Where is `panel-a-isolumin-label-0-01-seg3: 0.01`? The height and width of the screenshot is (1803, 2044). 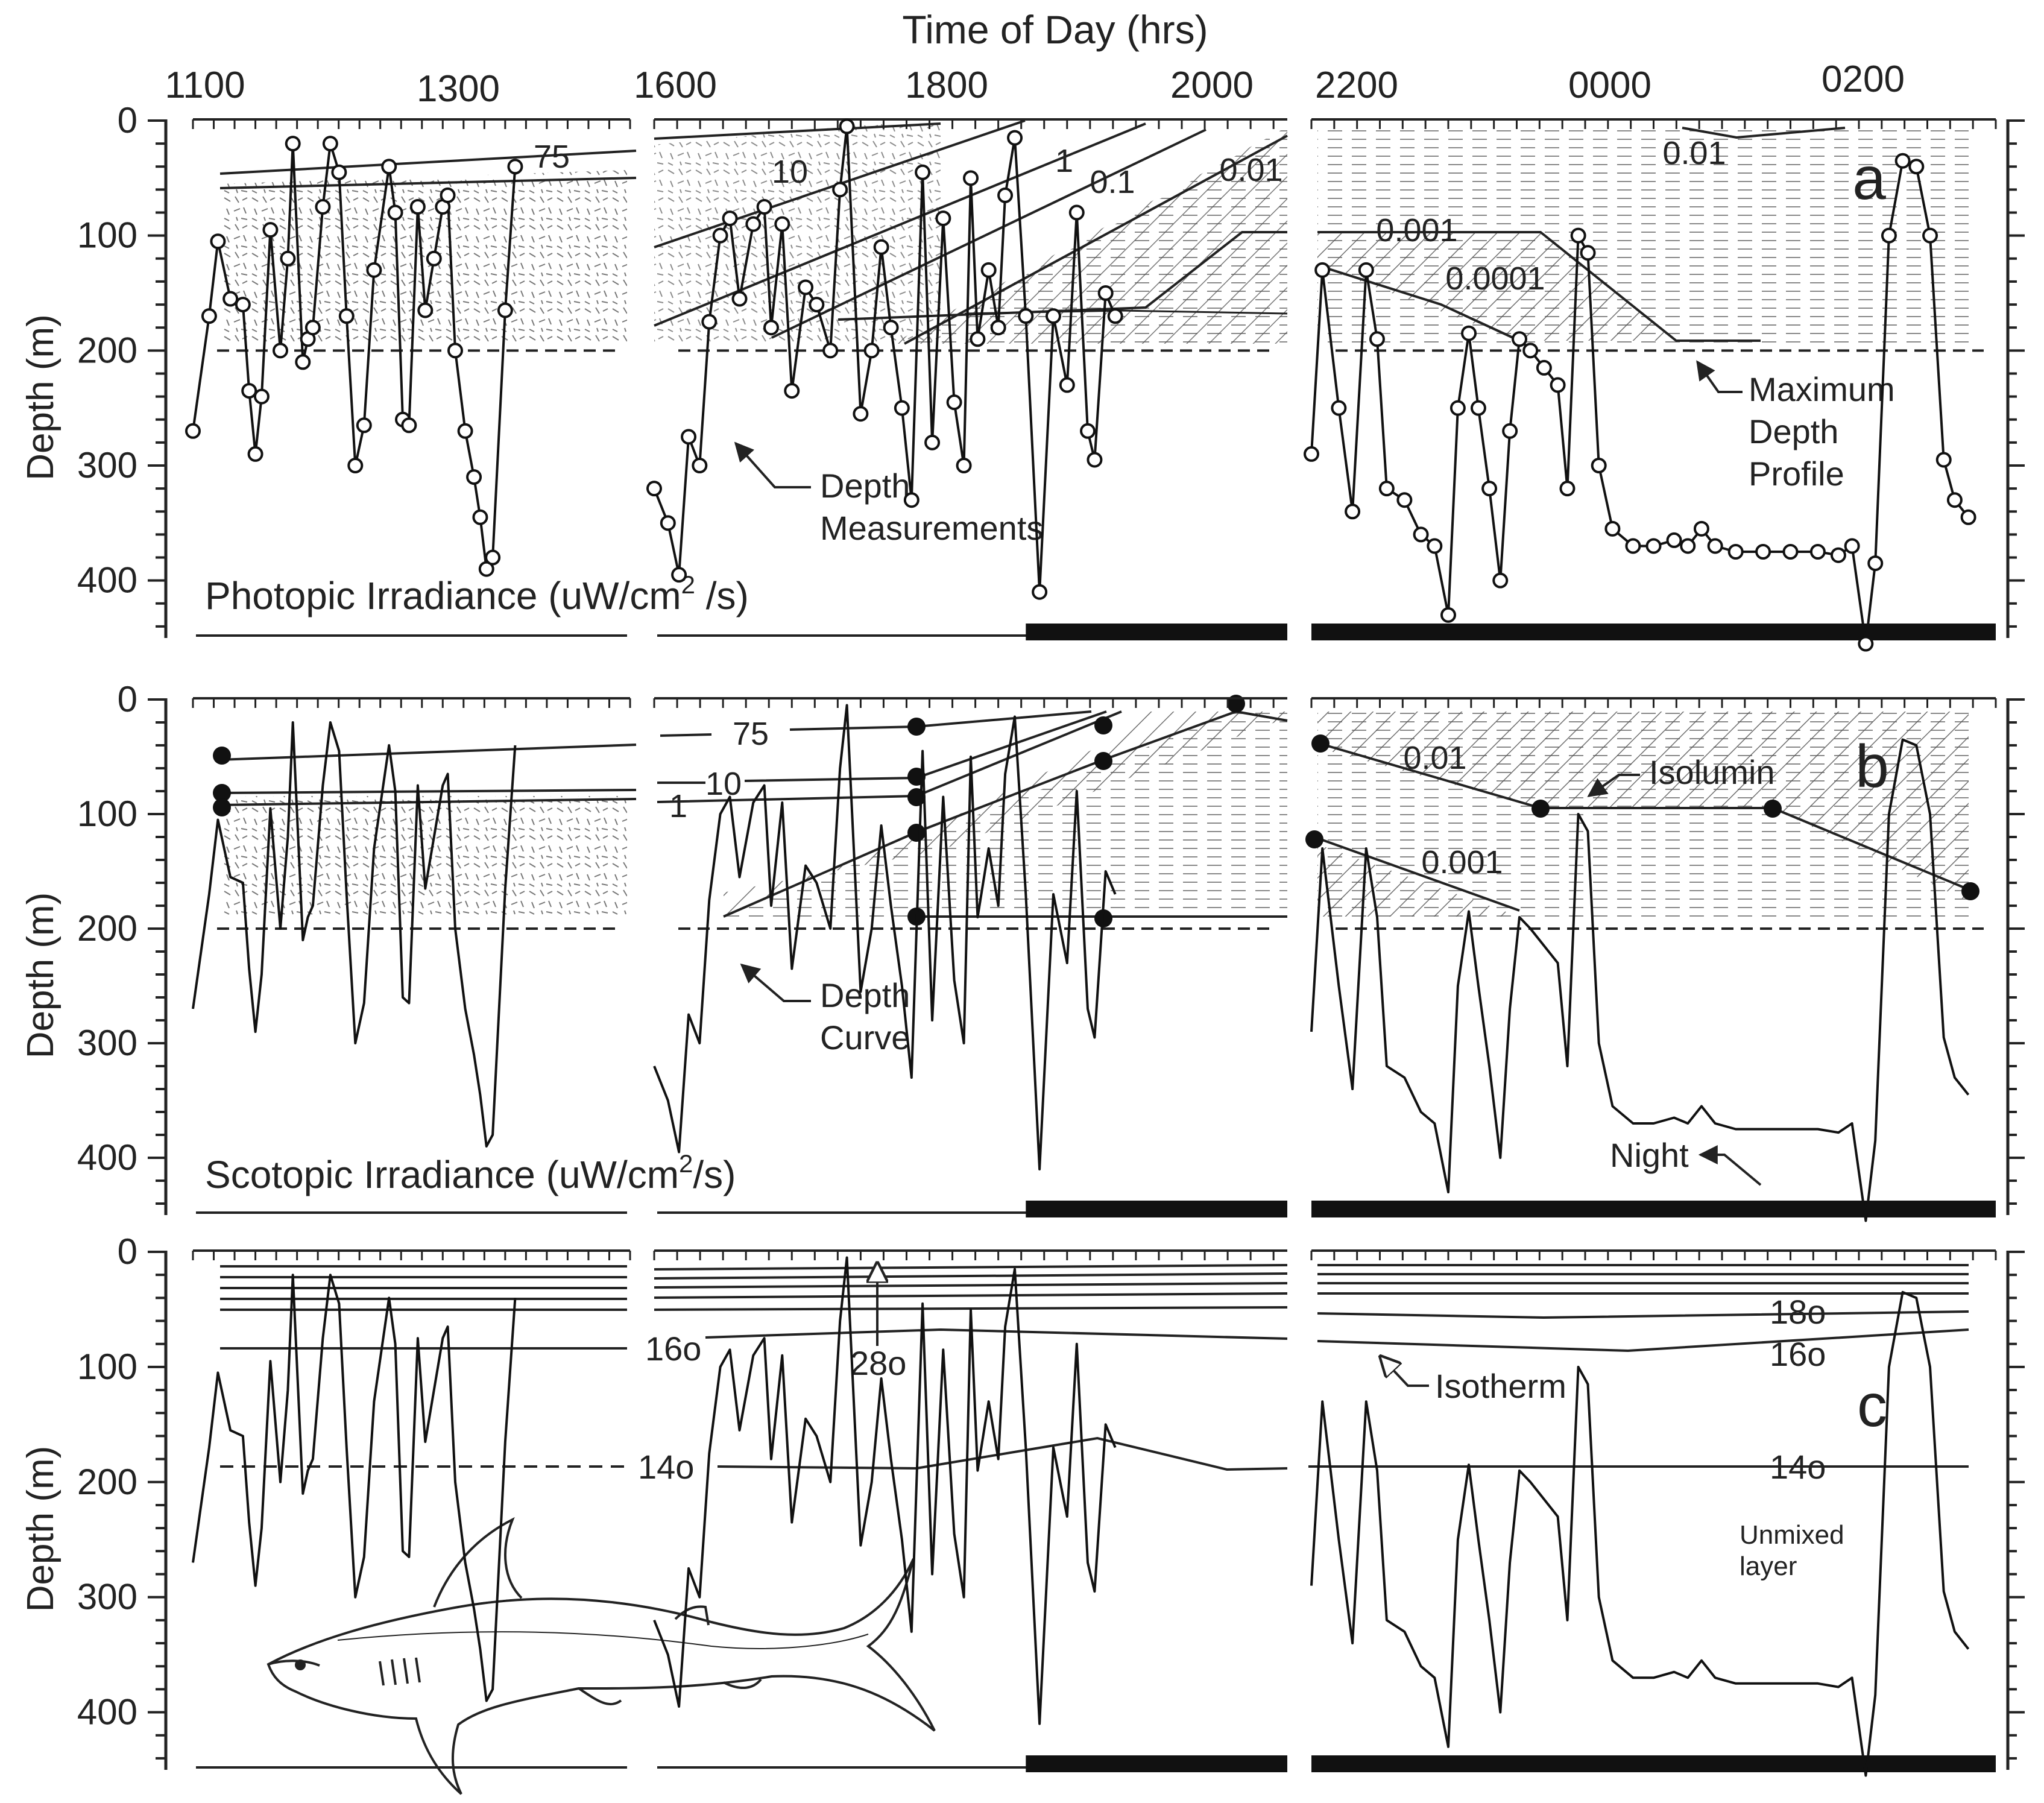
panel-a-isolumin-label-0-01-seg3: 0.01 is located at coordinates (1694, 153).